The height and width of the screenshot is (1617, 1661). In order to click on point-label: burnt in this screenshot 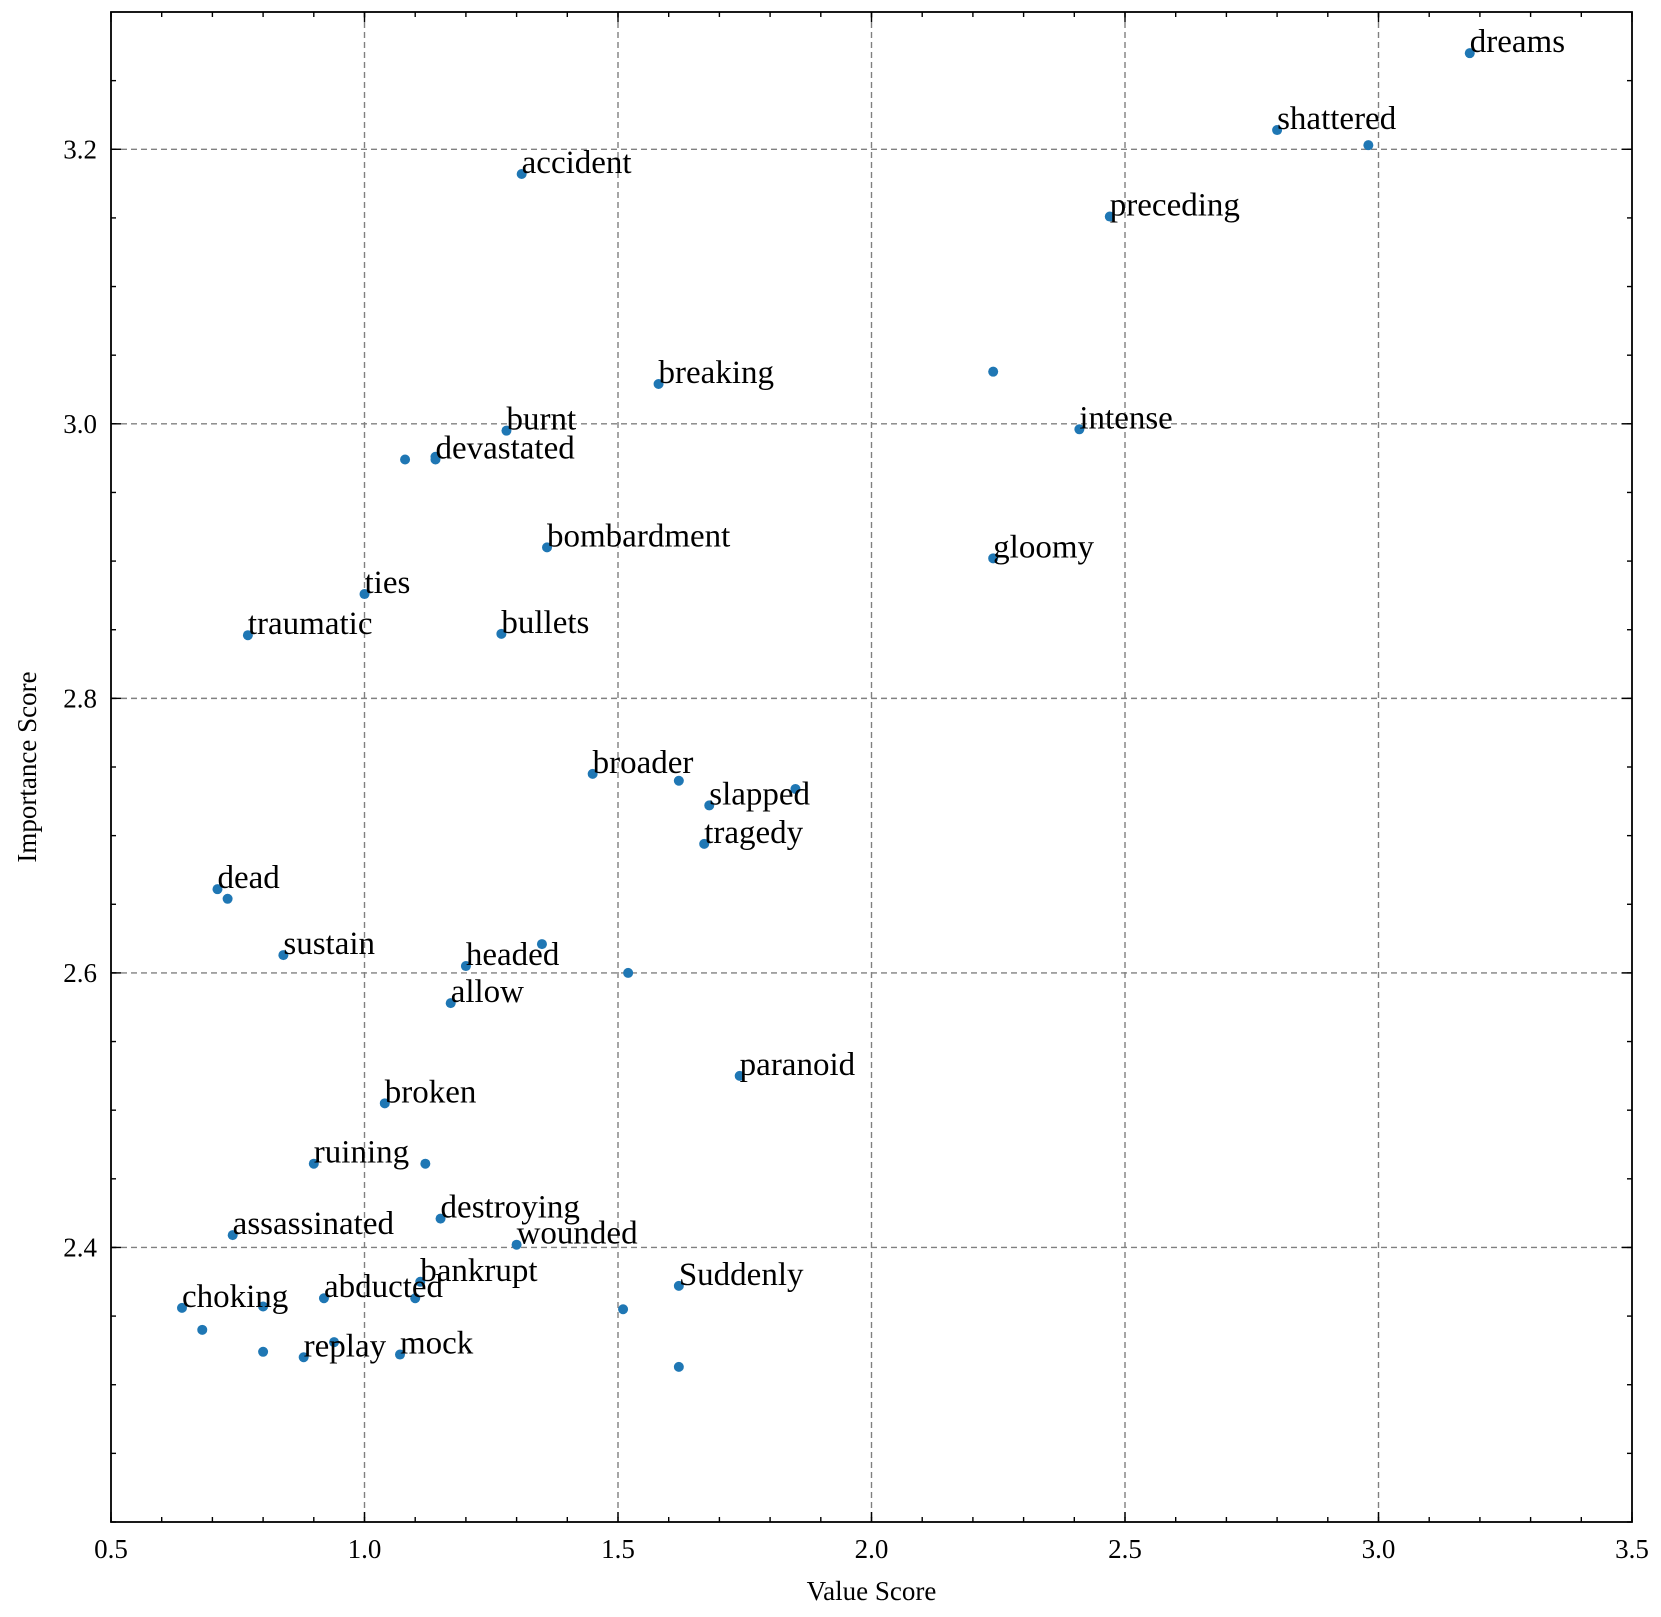, I will do `click(541, 420)`.